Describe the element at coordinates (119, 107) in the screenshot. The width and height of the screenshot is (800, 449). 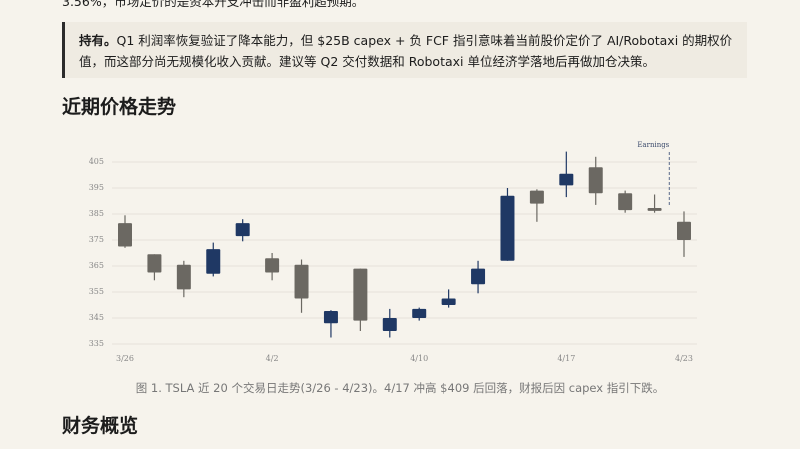
I see `heading: 近期价格走势` at that location.